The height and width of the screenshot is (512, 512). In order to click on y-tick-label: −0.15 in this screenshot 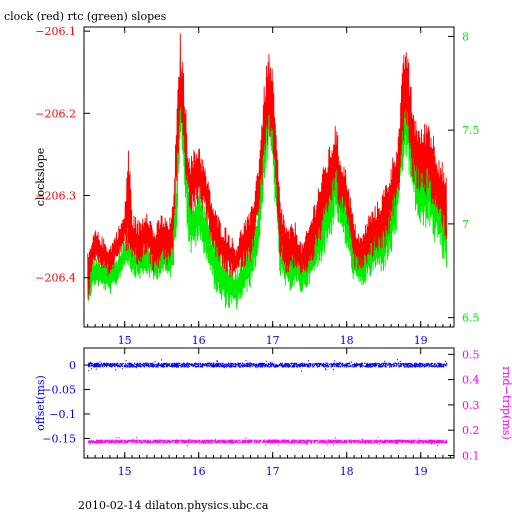, I will do `click(59, 438)`.